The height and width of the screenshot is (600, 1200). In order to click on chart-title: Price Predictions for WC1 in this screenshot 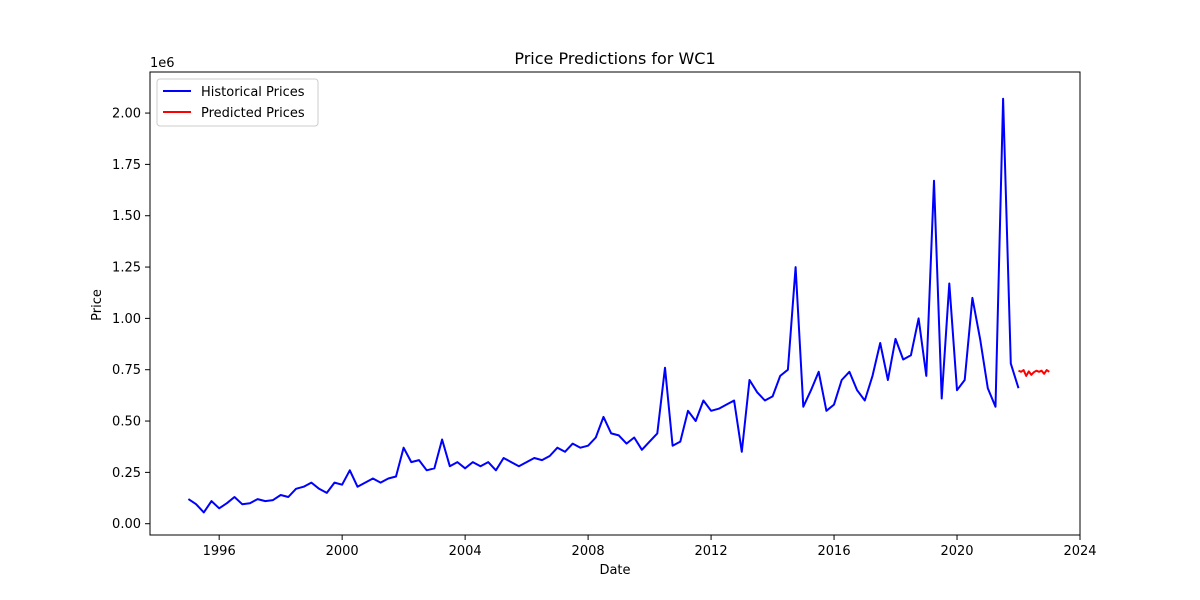, I will do `click(614, 58)`.